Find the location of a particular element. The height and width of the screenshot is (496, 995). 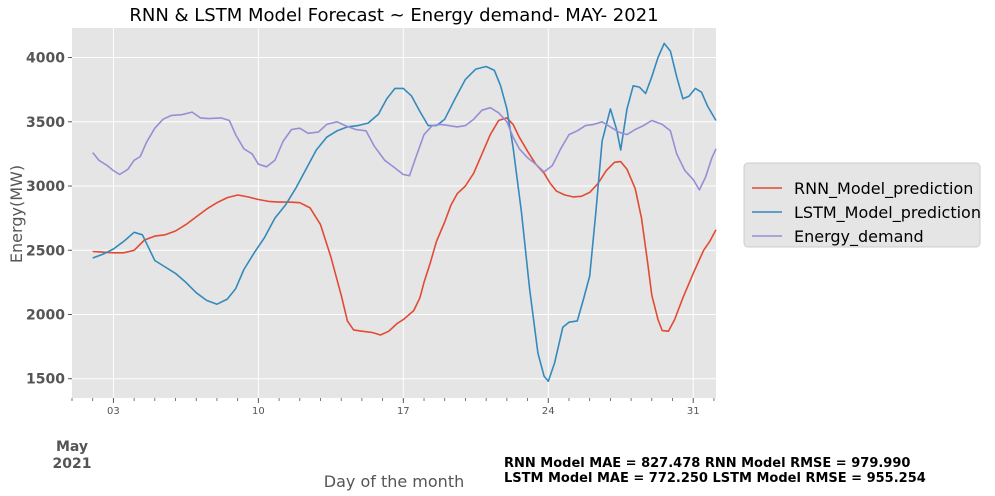

x-month-label: May is located at coordinates (72, 447).